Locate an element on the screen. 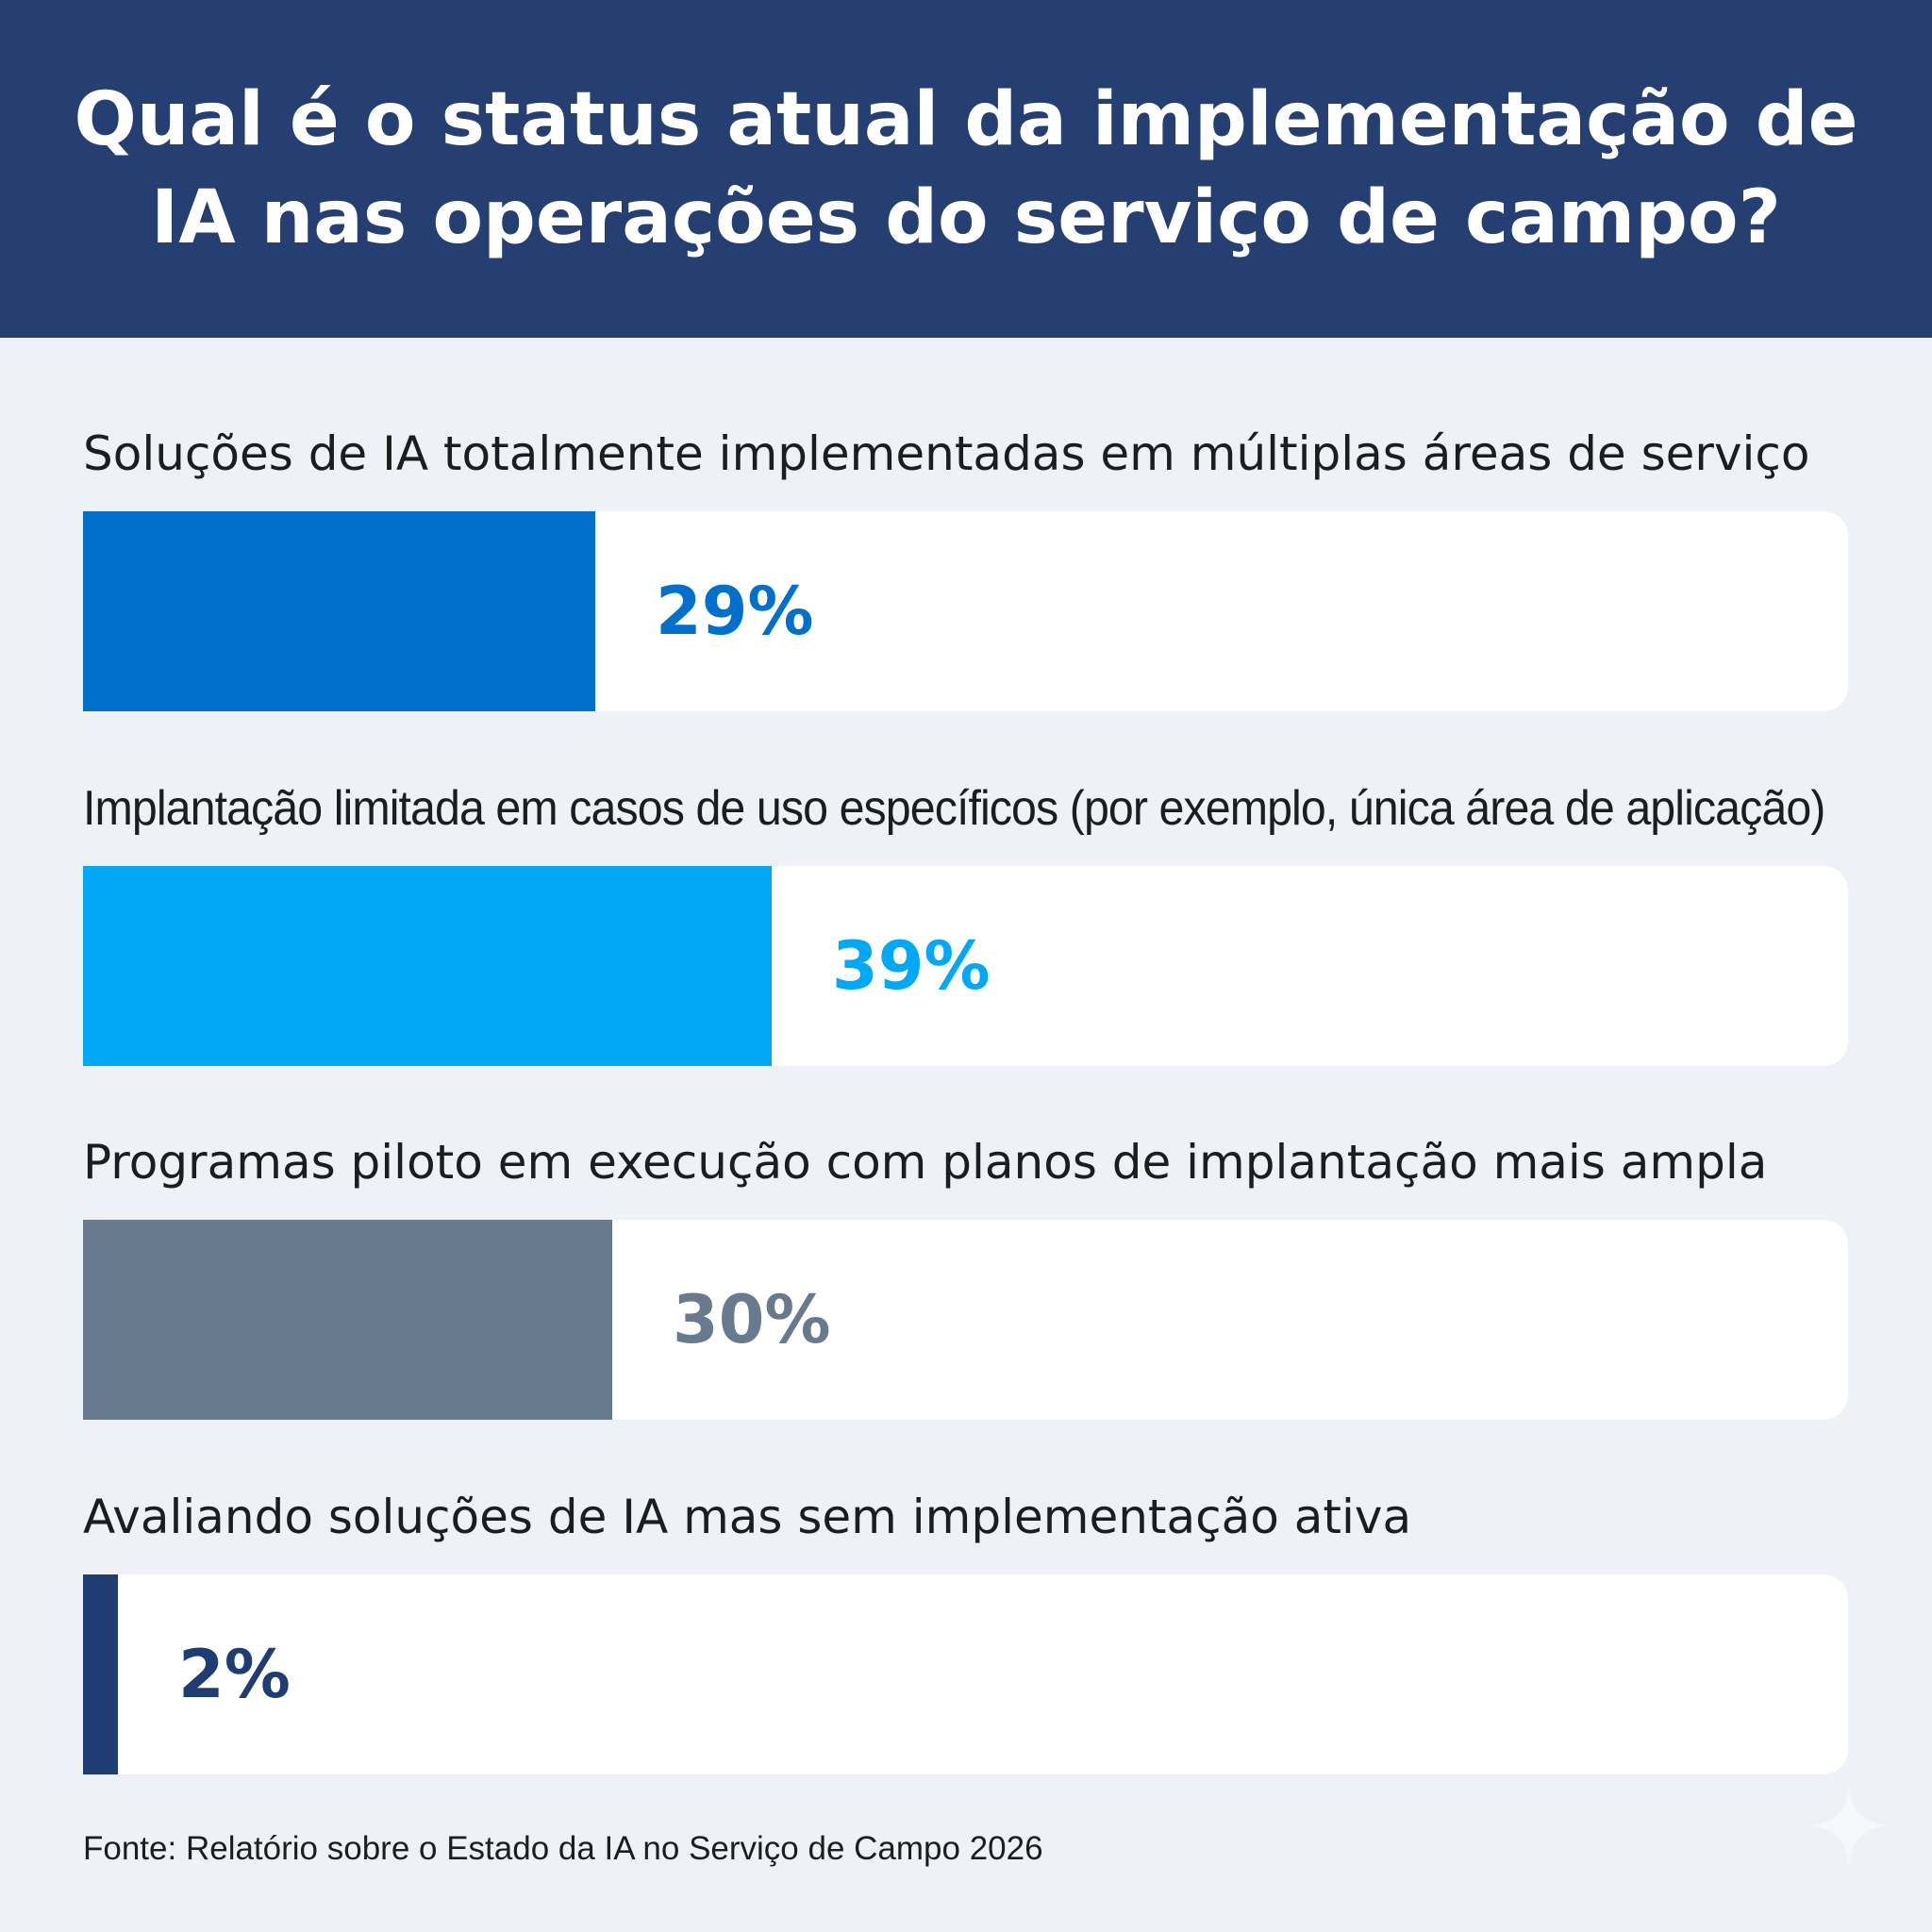  bar-track: 30% is located at coordinates (965, 1320).